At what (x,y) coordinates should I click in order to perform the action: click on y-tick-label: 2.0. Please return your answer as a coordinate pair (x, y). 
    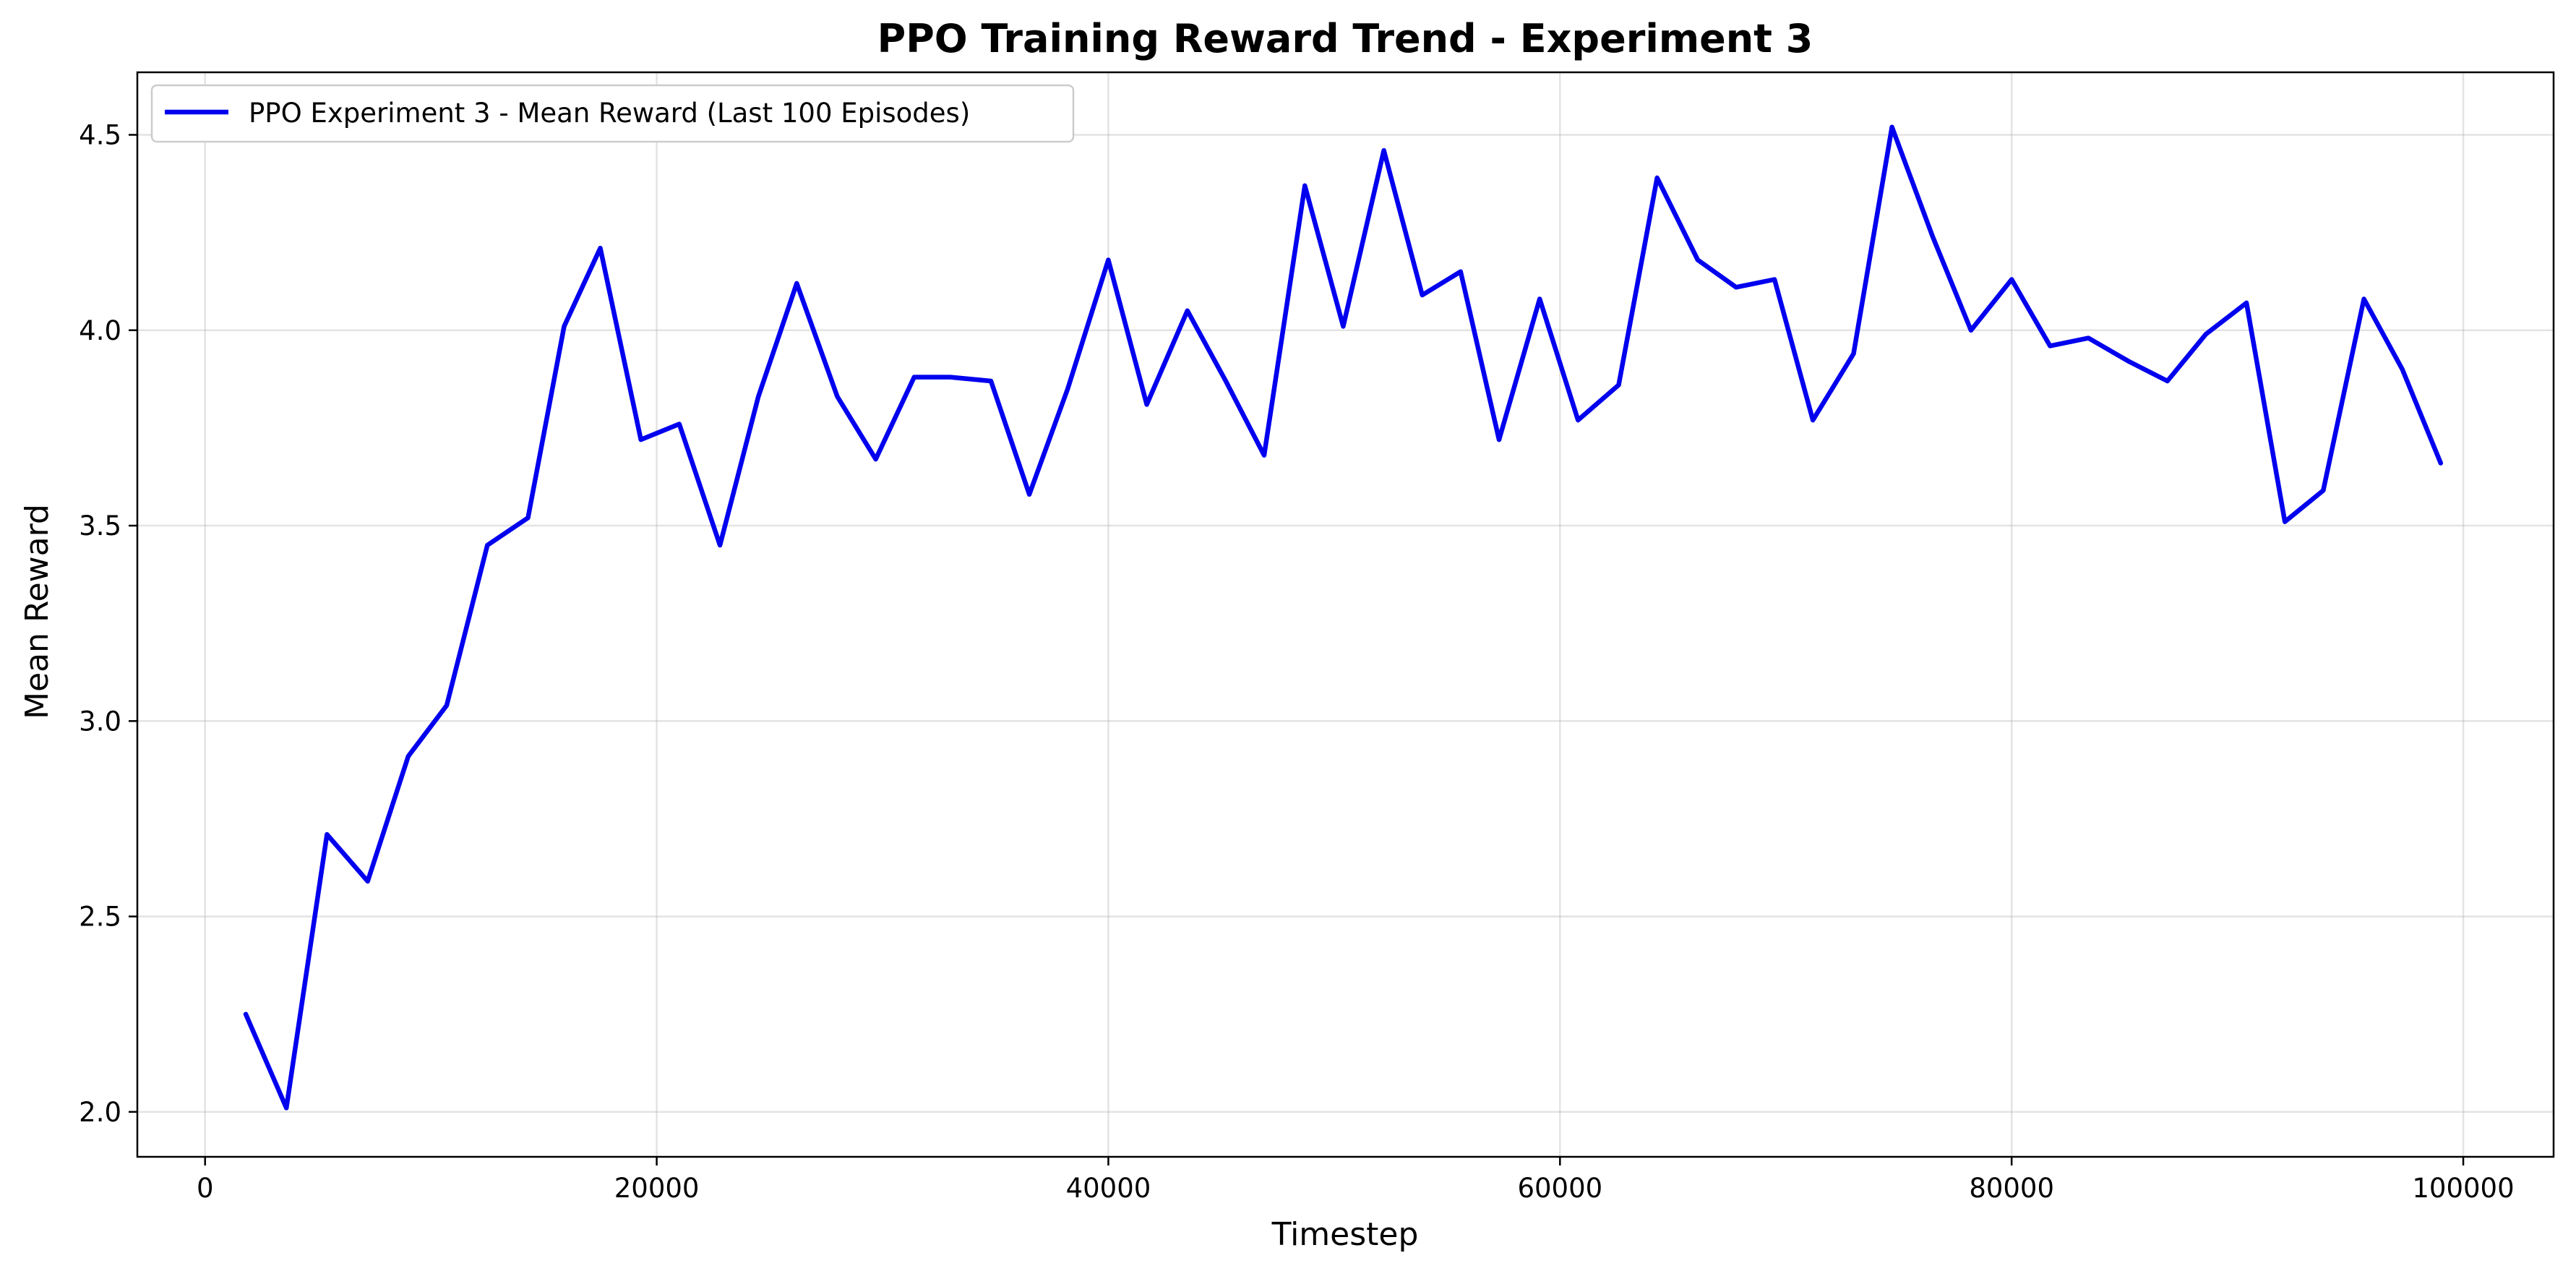
    Looking at the image, I should click on (100, 1112).